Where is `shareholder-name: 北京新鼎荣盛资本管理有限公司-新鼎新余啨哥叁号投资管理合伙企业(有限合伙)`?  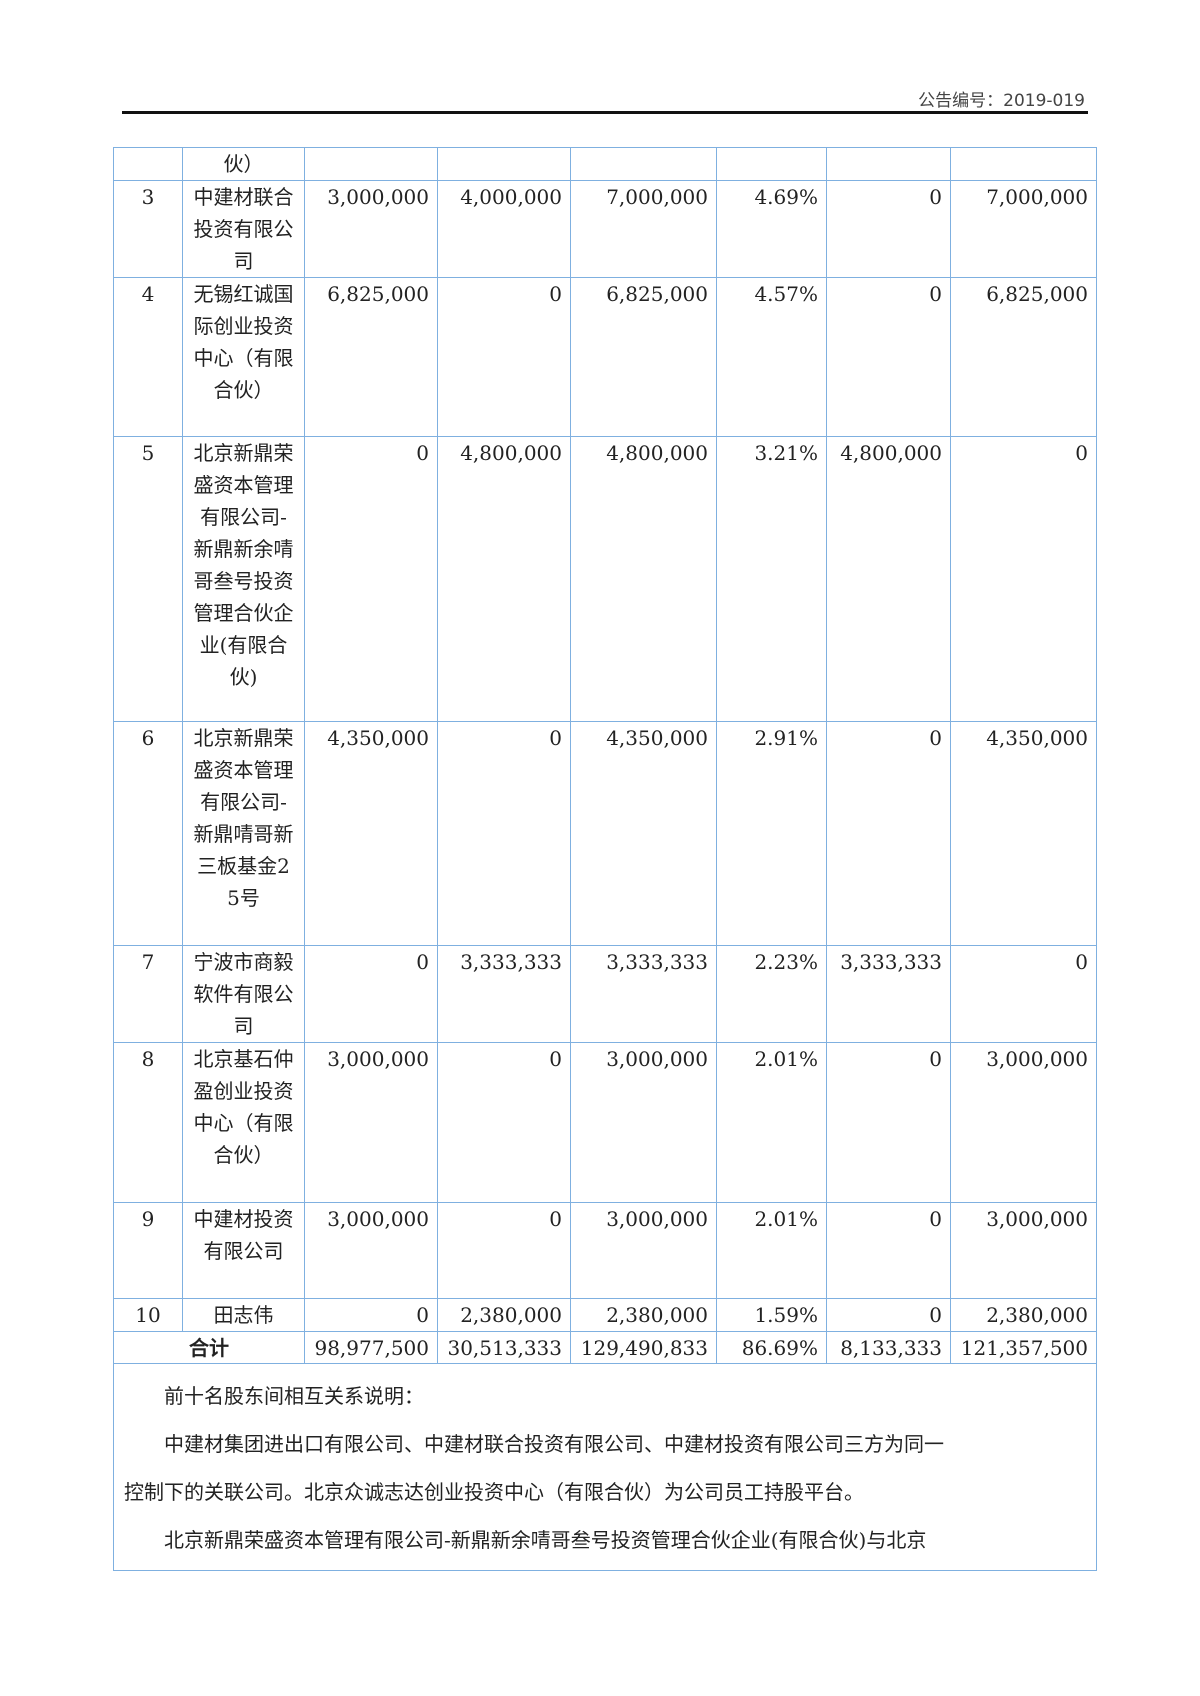
shareholder-name: 北京新鼎荣盛资本管理有限公司-新鼎新余啨哥叁号投资管理合伙企业(有限合伙) is located at coordinates (243, 579).